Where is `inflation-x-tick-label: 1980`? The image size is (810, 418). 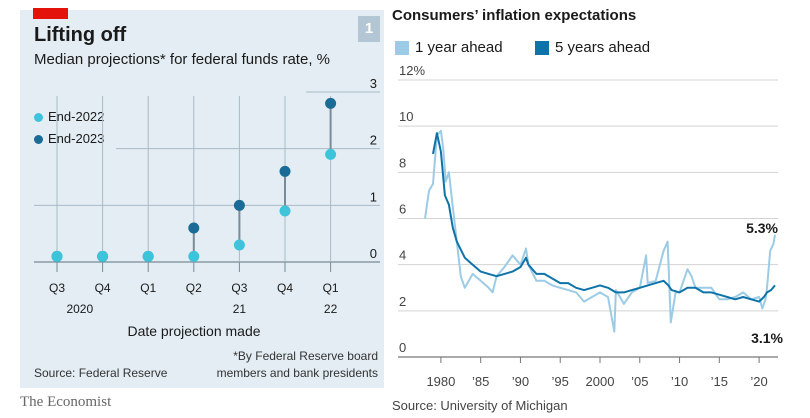 inflation-x-tick-label: 1980 is located at coordinates (440, 381).